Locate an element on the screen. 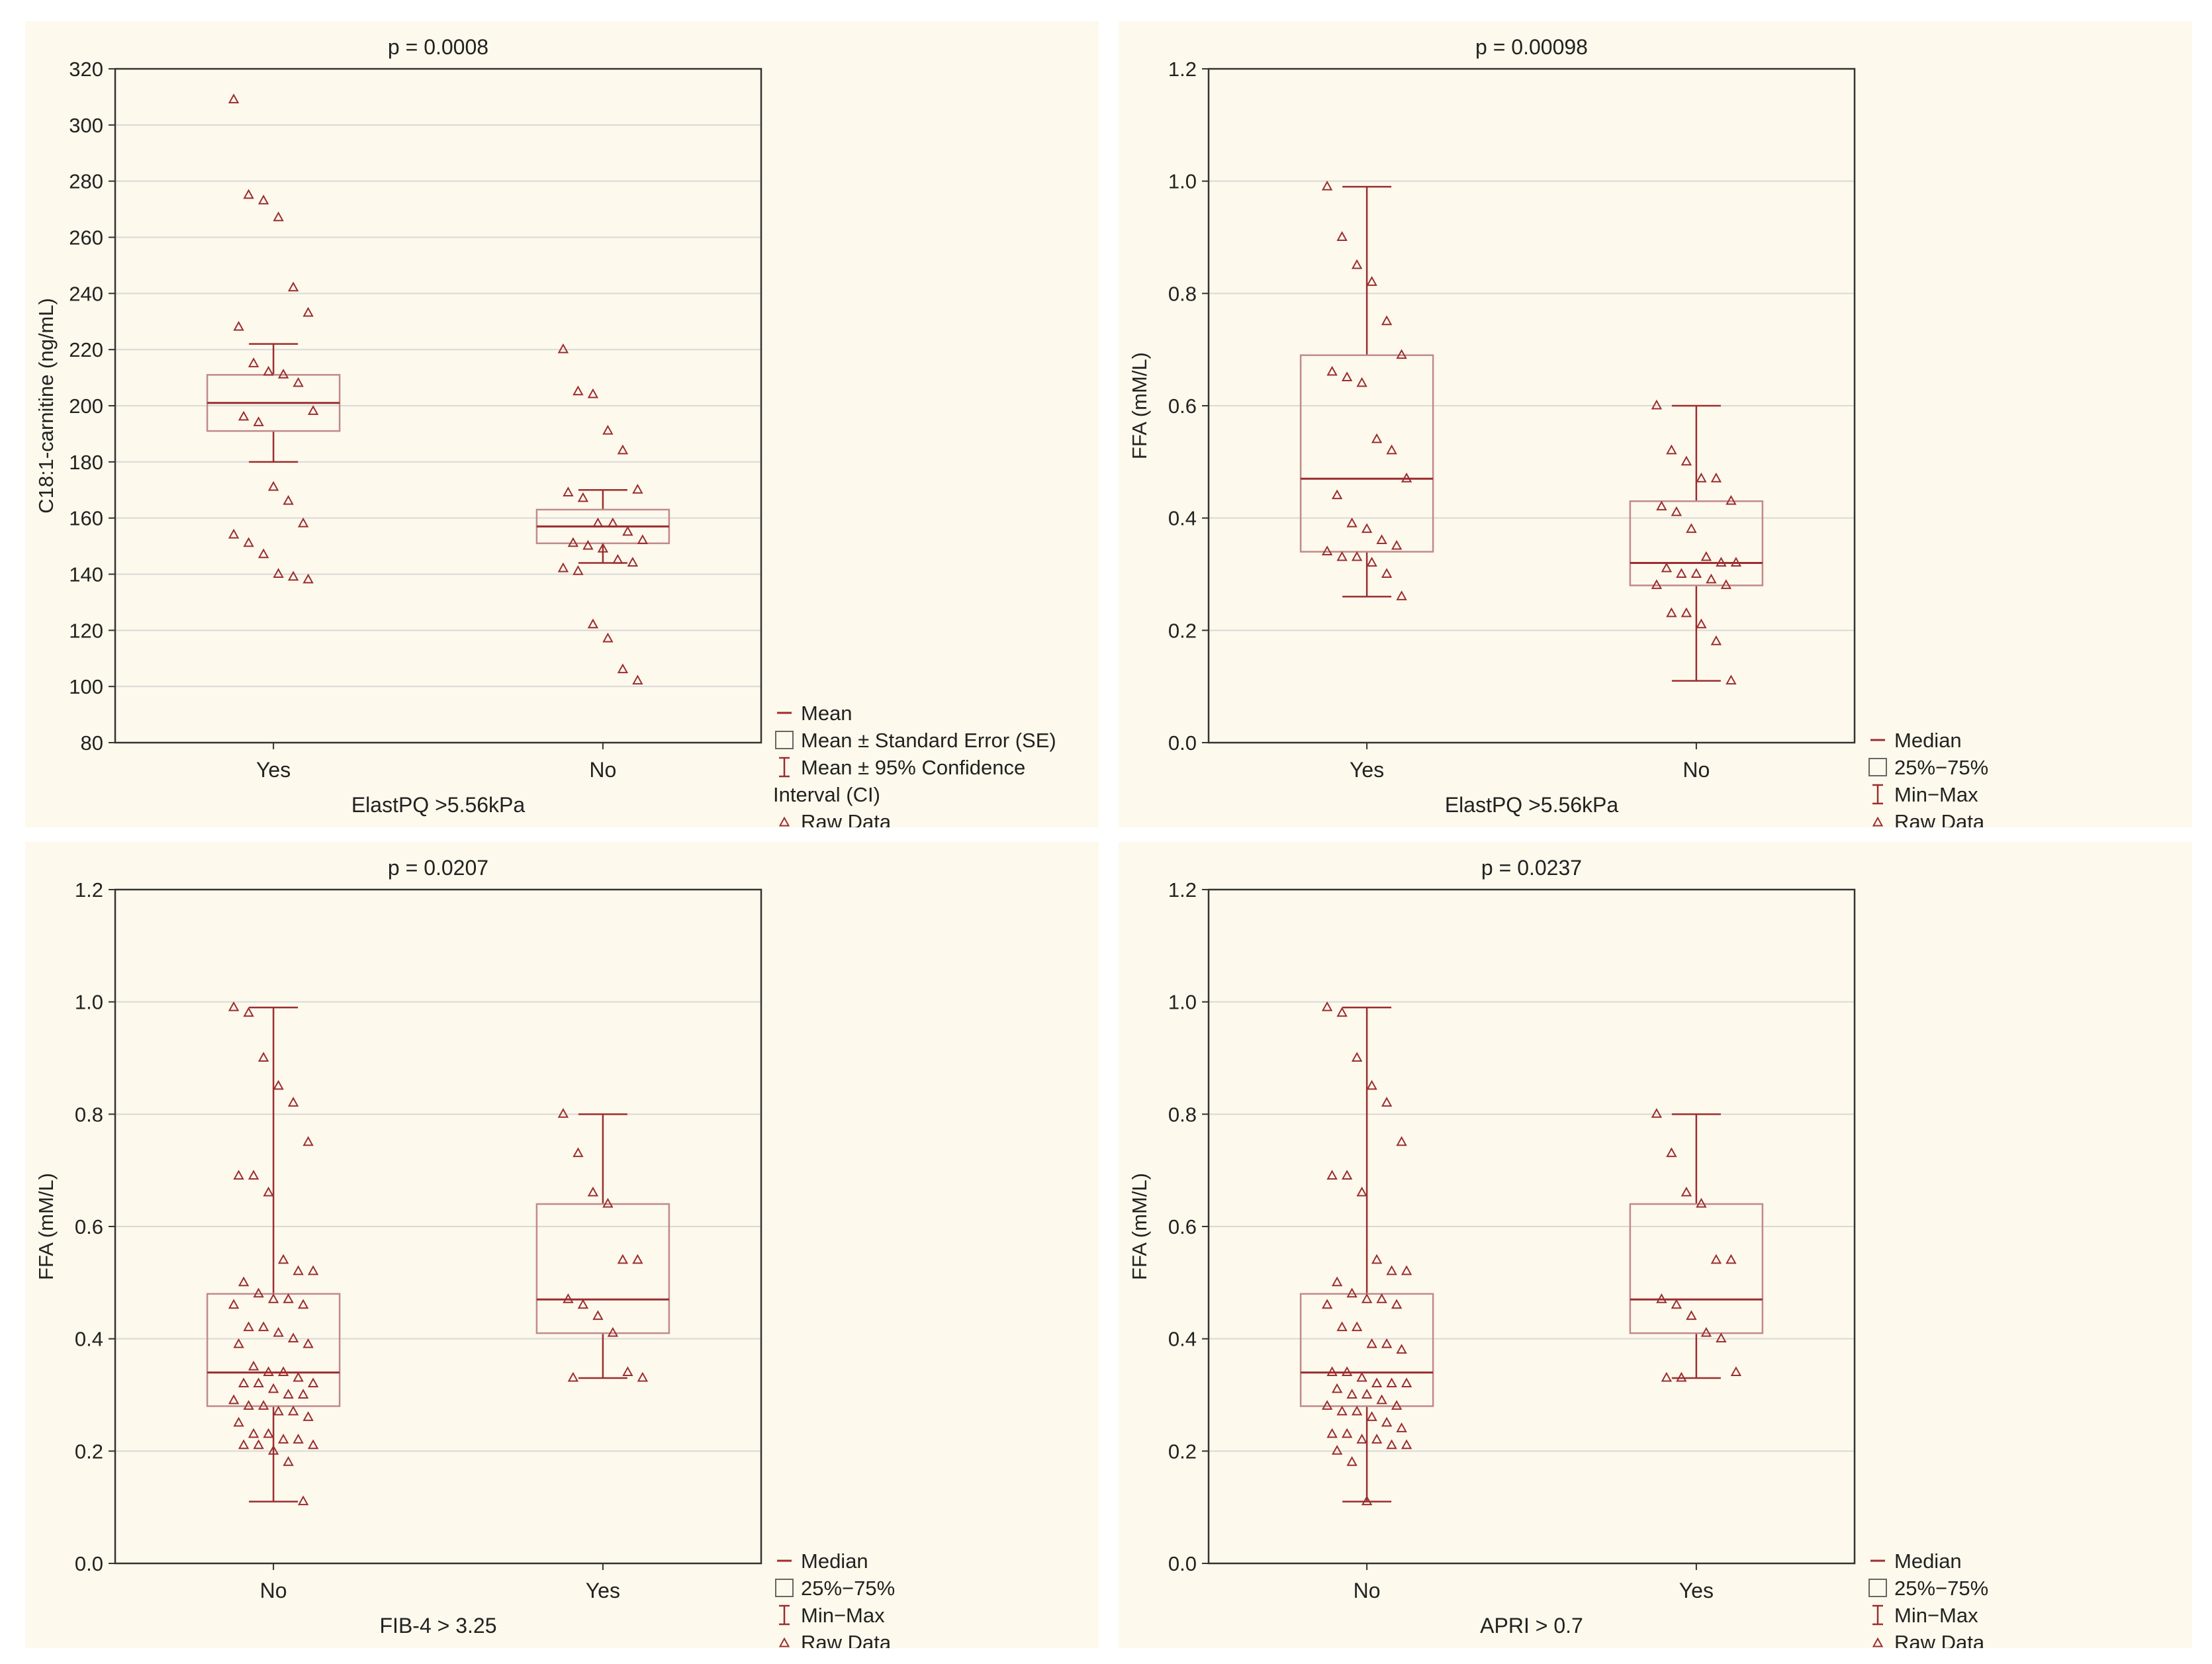 This screenshot has width=2212, height=1664. legend-label: Mean ± 95% Confidence is located at coordinates (913, 767).